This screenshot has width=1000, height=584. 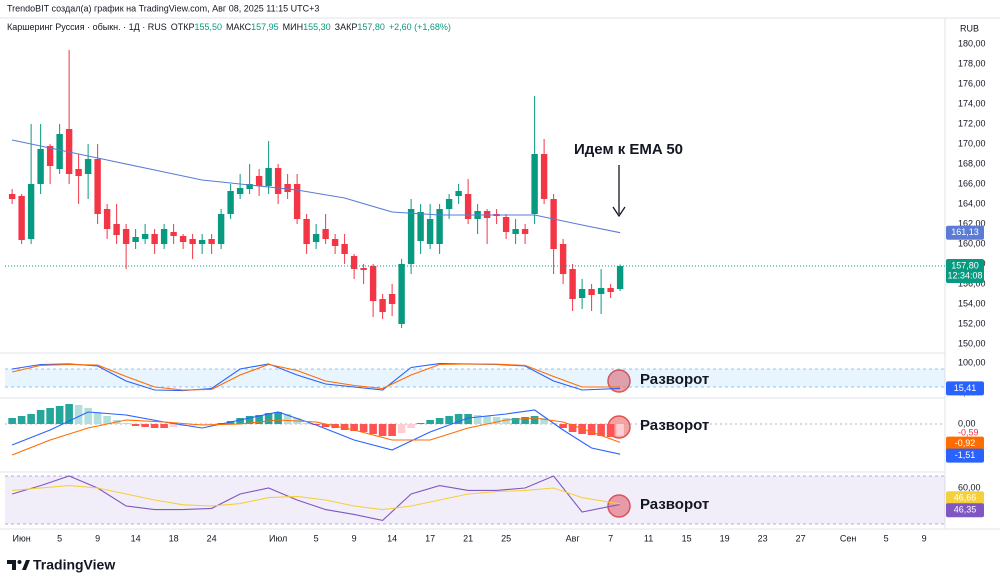 What do you see at coordinates (763, 538) in the screenshot?
I see `x-tick-label: 23` at bounding box center [763, 538].